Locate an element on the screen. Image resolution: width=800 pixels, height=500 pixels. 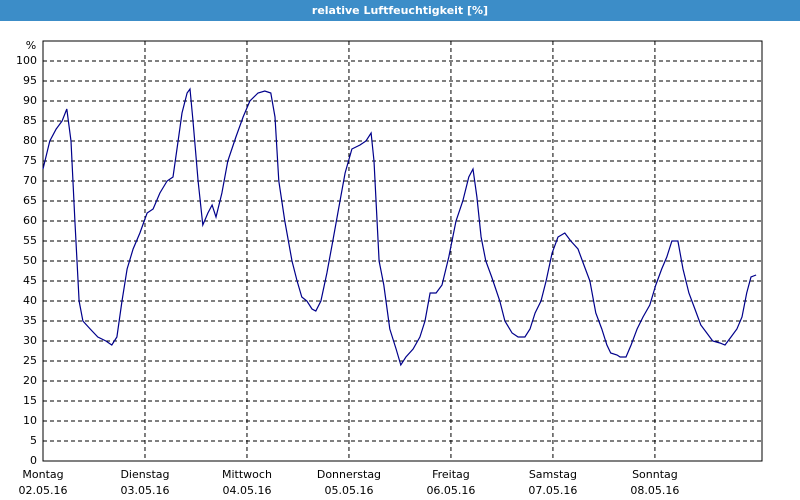
y-tick-label: 0 is located at coordinates (33, 460).